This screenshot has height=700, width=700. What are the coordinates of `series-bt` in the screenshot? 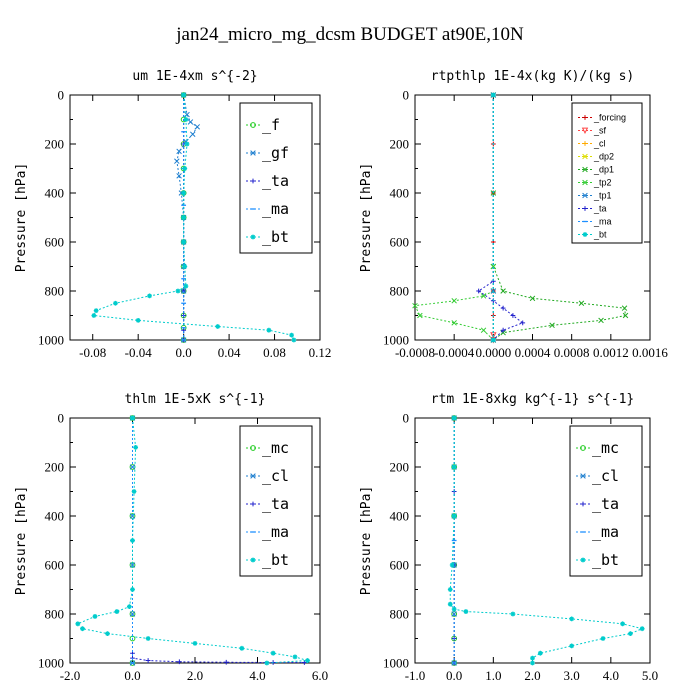 It's located at (493, 217).